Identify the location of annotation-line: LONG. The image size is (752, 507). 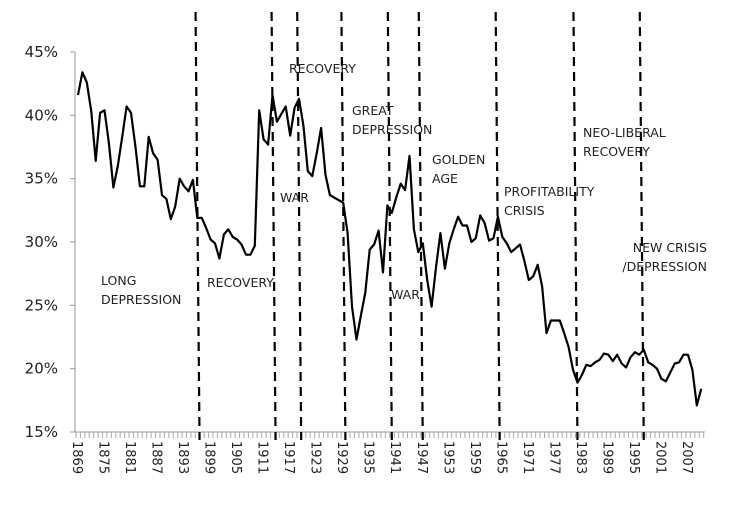
(118, 280).